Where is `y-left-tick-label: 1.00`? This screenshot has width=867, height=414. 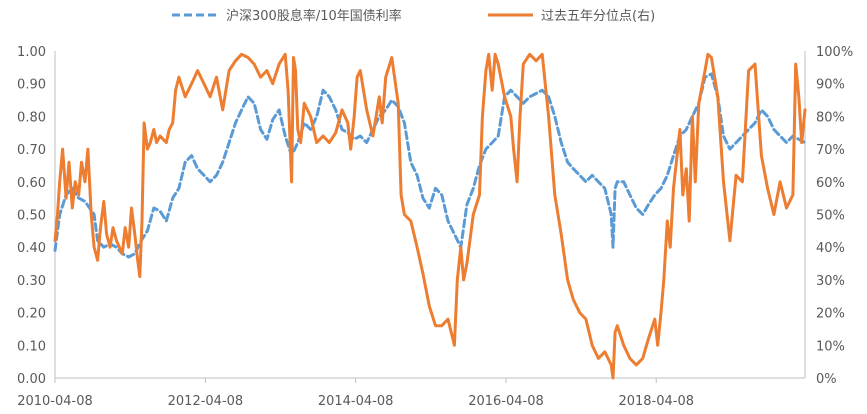 y-left-tick-label: 1.00 is located at coordinates (31, 52).